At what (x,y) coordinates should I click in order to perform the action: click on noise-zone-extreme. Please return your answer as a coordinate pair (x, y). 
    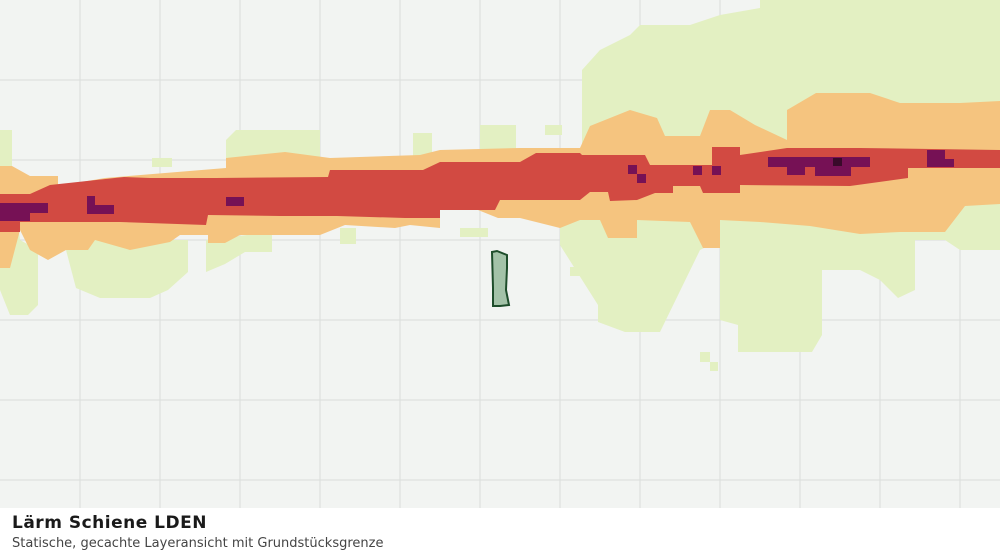
    Looking at the image, I should click on (837, 162).